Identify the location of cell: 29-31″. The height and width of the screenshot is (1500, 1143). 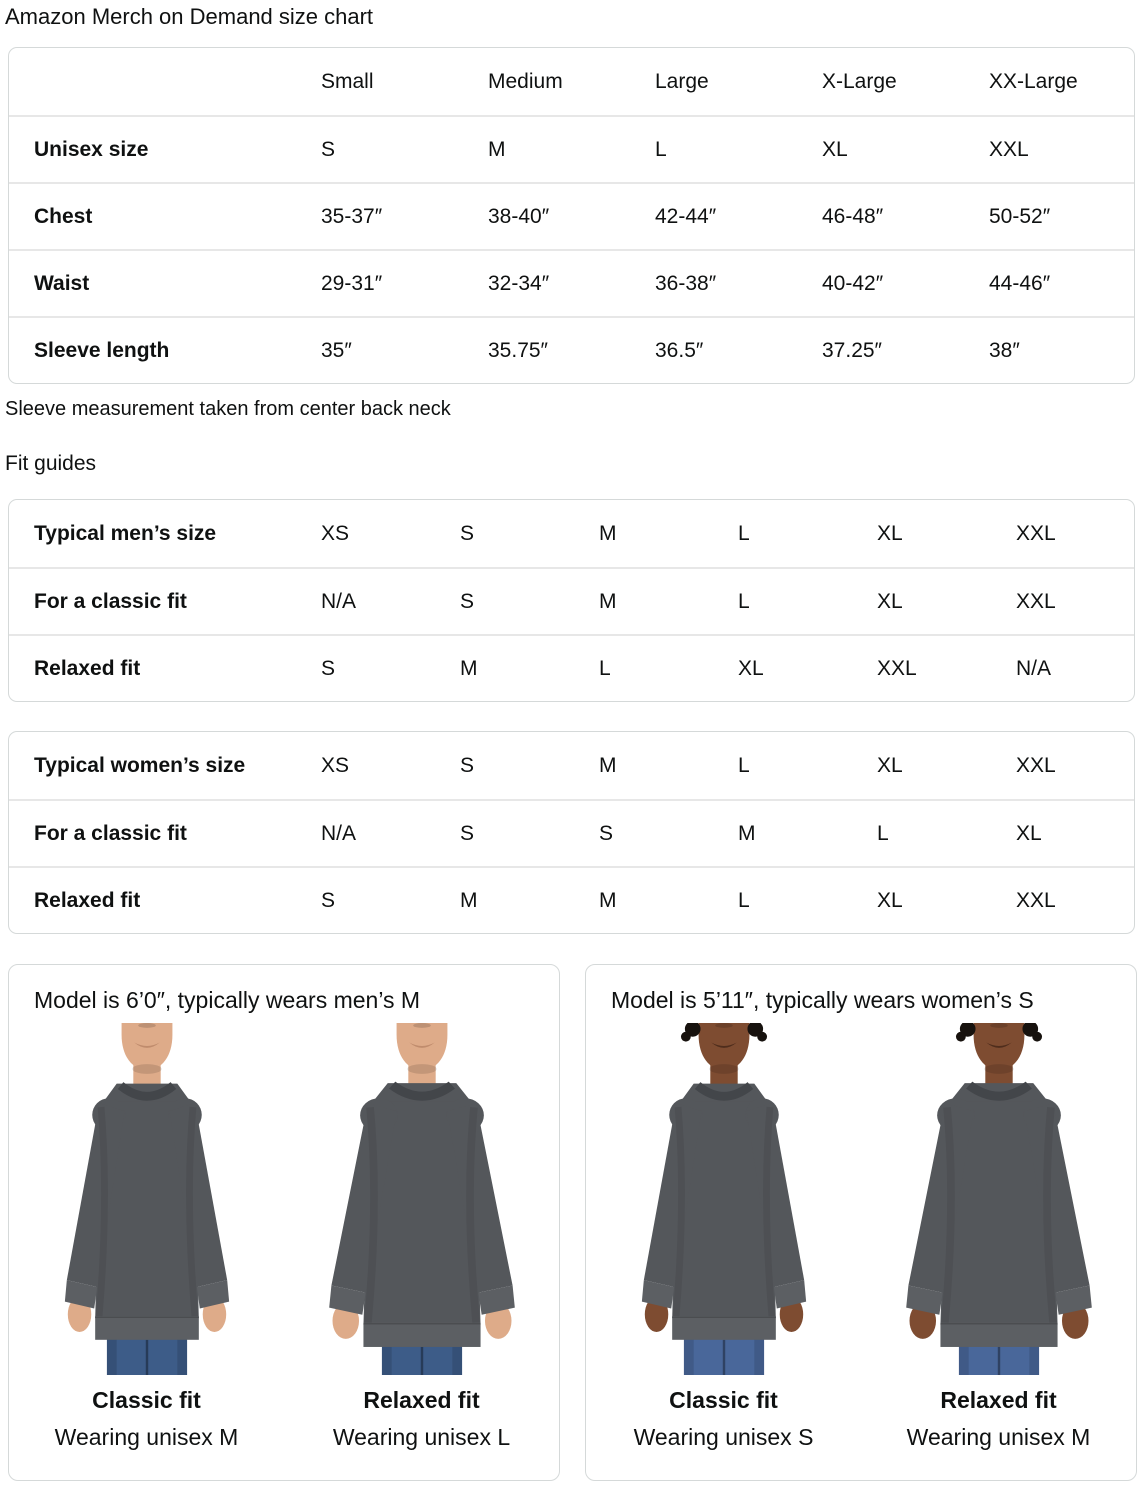
(384, 282).